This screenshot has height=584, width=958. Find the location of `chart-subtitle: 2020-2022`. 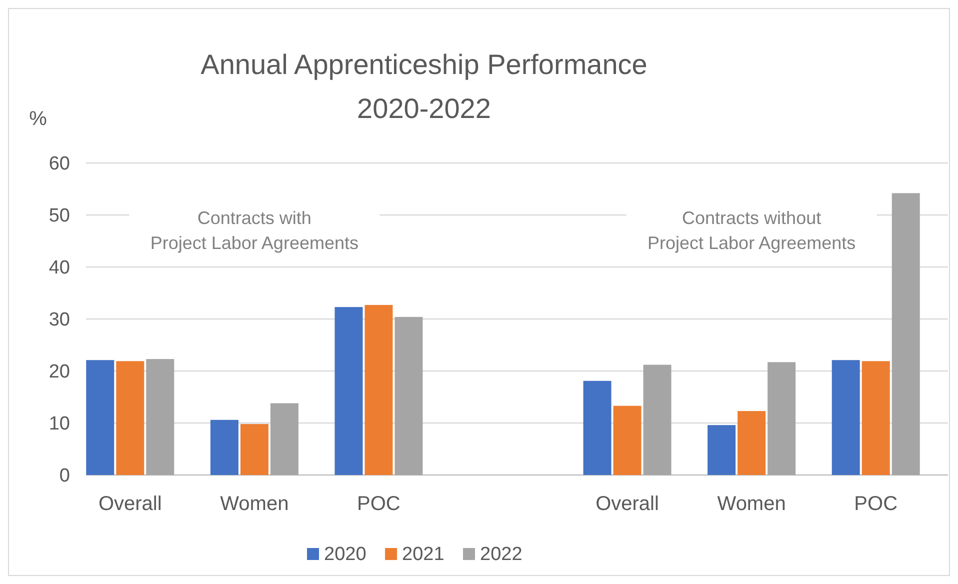

chart-subtitle: 2020-2022 is located at coordinates (424, 108).